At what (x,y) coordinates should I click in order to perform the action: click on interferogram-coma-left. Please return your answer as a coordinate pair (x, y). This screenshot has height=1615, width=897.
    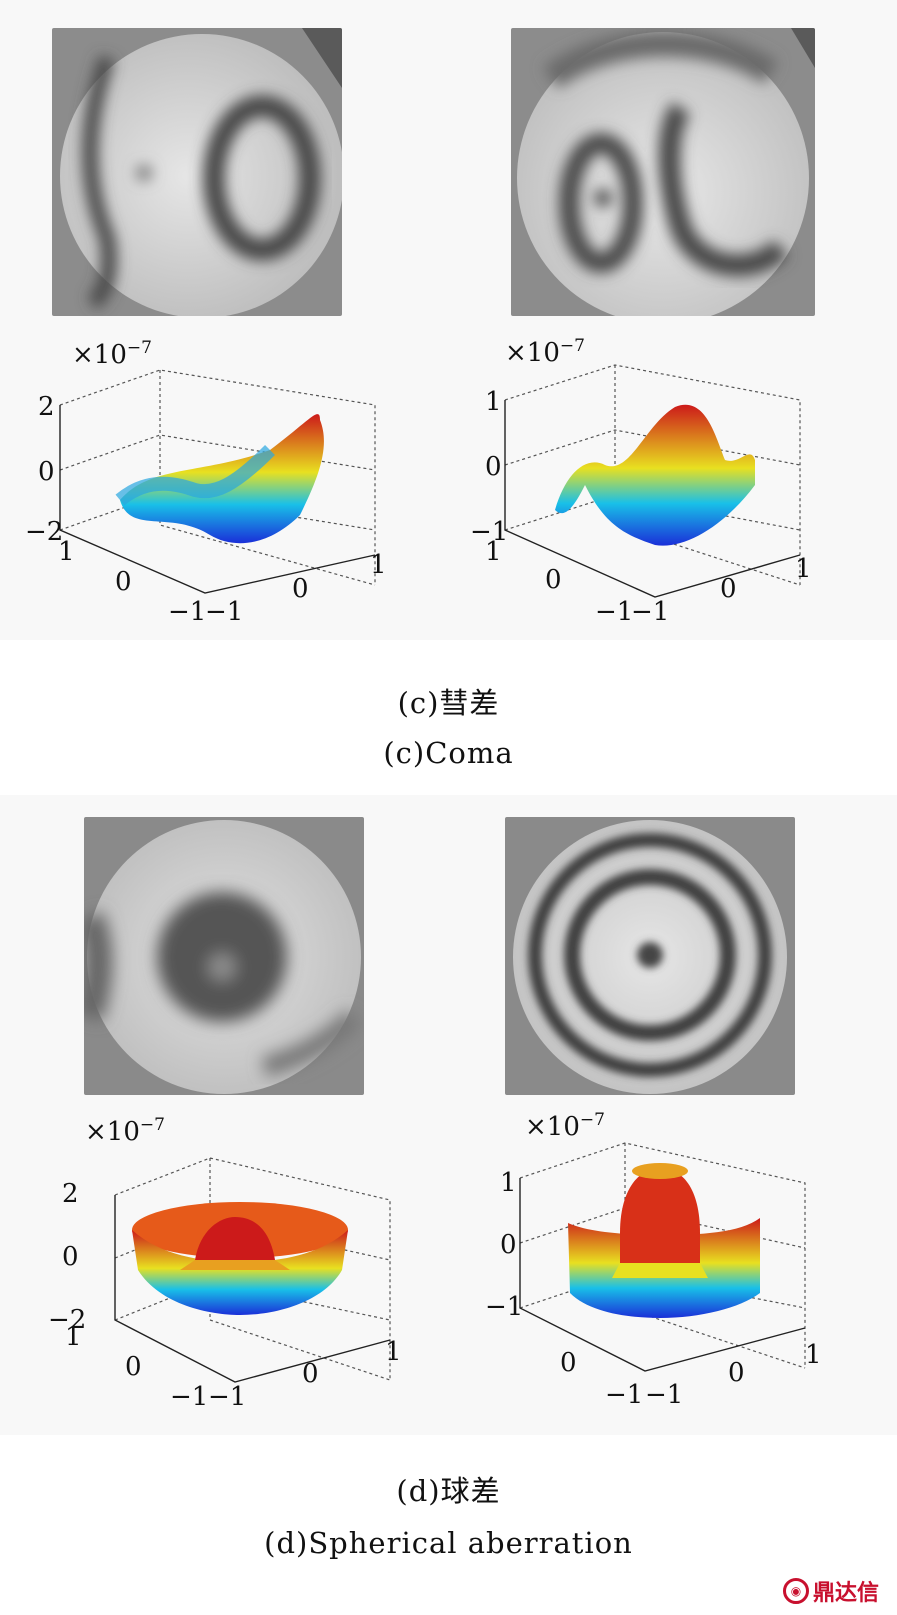
    Looking at the image, I should click on (197, 172).